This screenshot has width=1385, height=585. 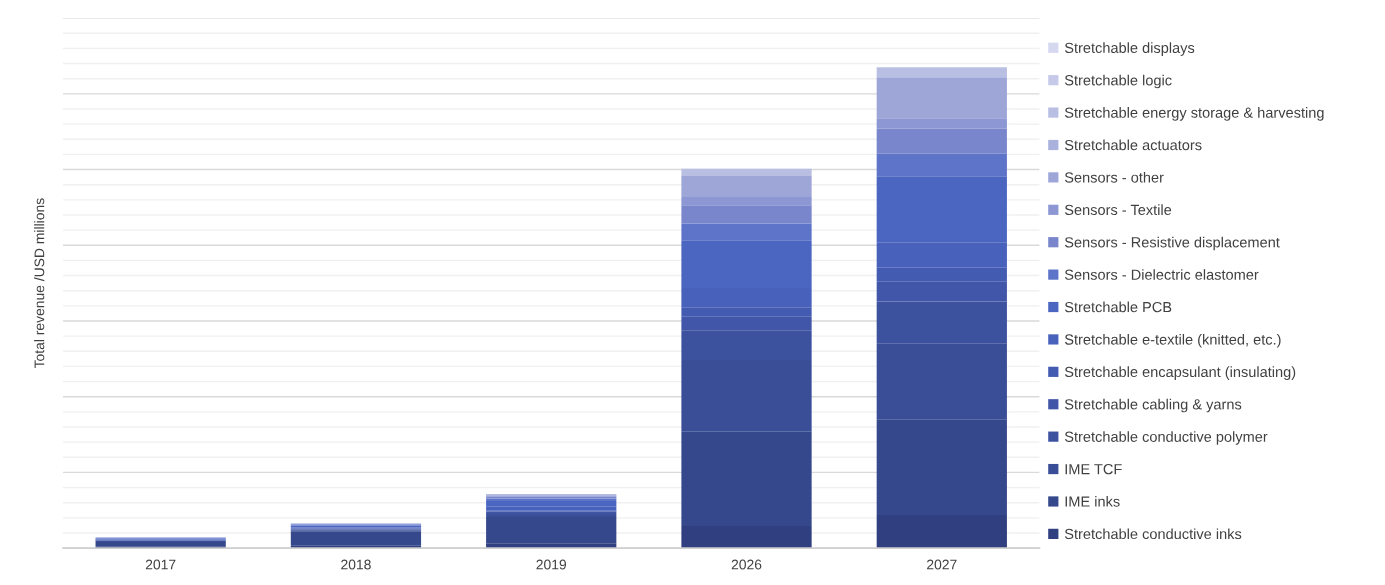 I want to click on y-axis-title: Total revenue /USD millions, so click(x=39, y=283).